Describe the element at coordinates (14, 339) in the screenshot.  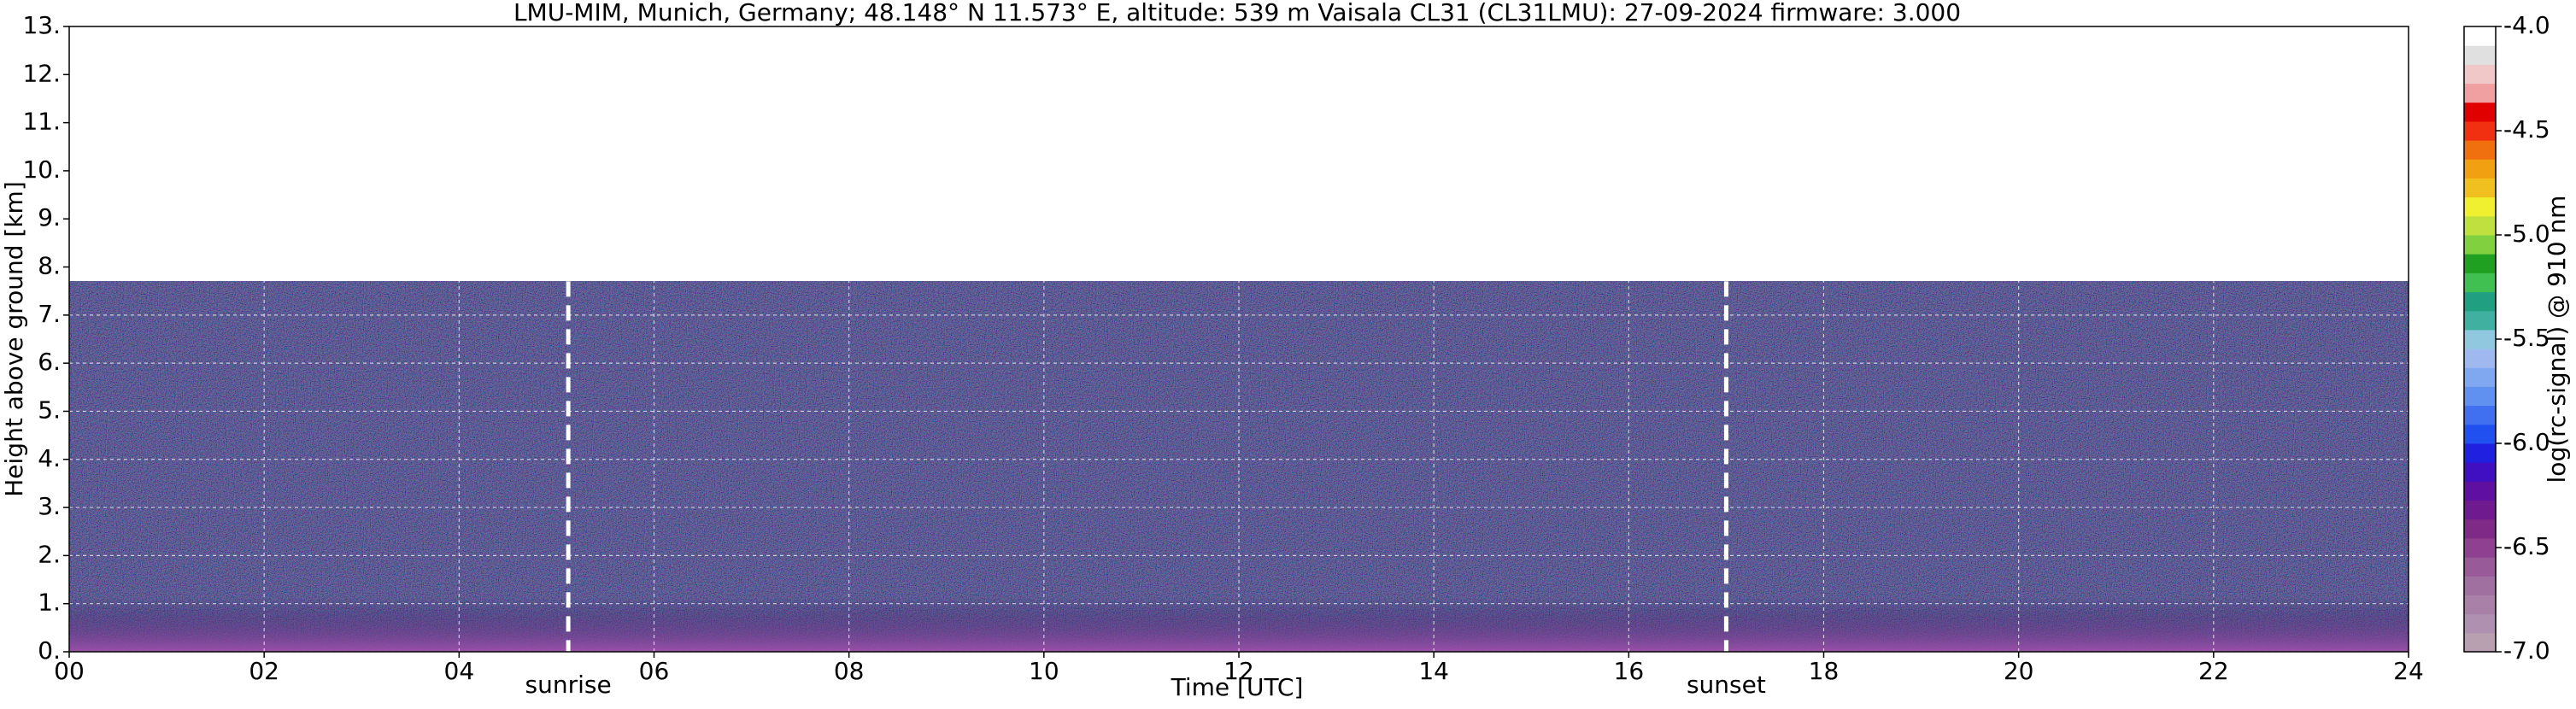
I see `y-axis-label: Height above ground [km]` at that location.